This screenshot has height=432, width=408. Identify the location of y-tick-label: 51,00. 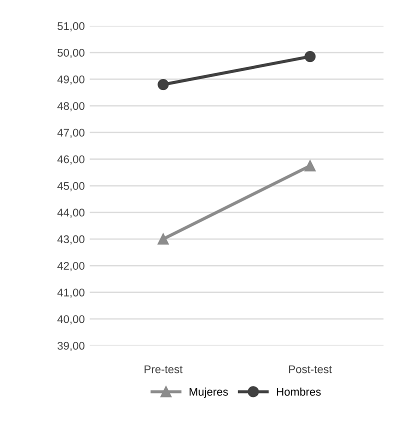
(71, 27).